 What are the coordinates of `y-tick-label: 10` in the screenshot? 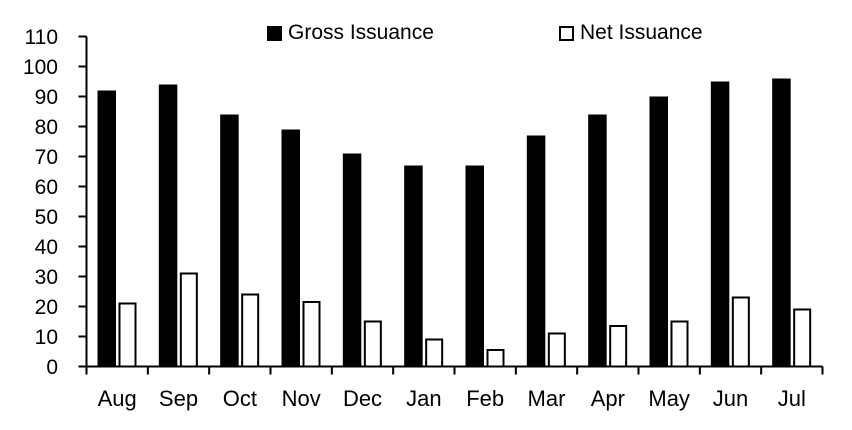 It's located at (46, 337).